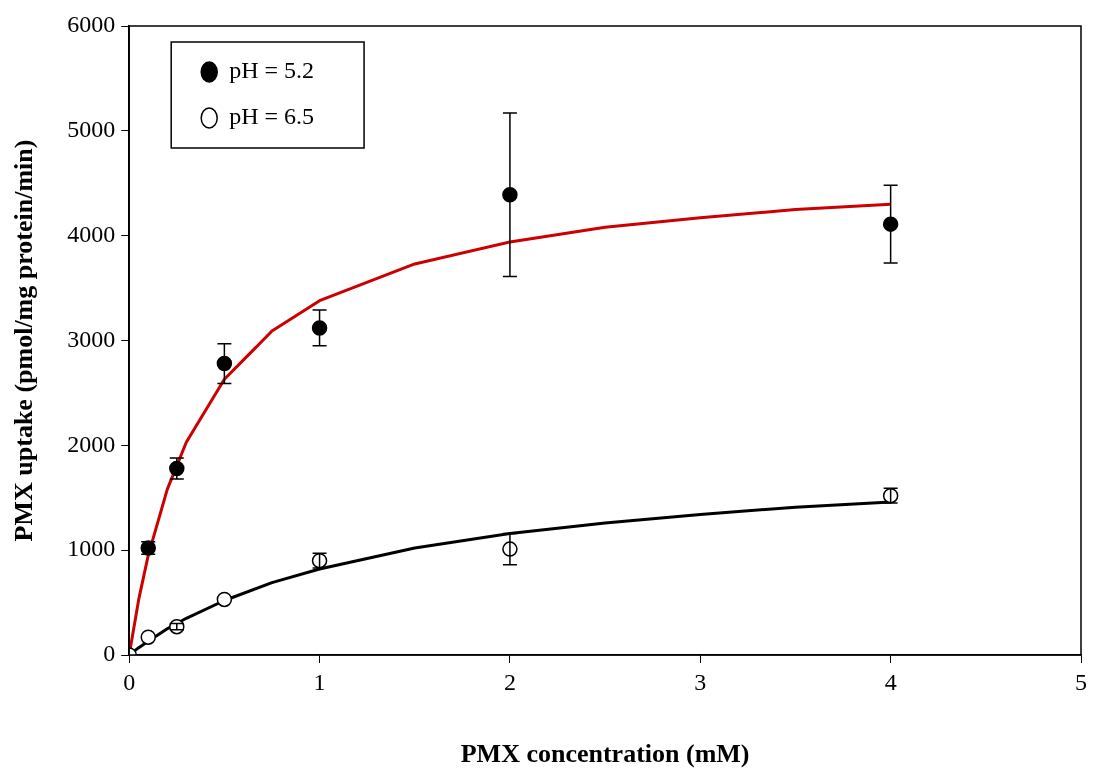 Image resolution: width=1093 pixels, height=779 pixels. What do you see at coordinates (109, 653) in the screenshot?
I see `y-tick-label: 0` at bounding box center [109, 653].